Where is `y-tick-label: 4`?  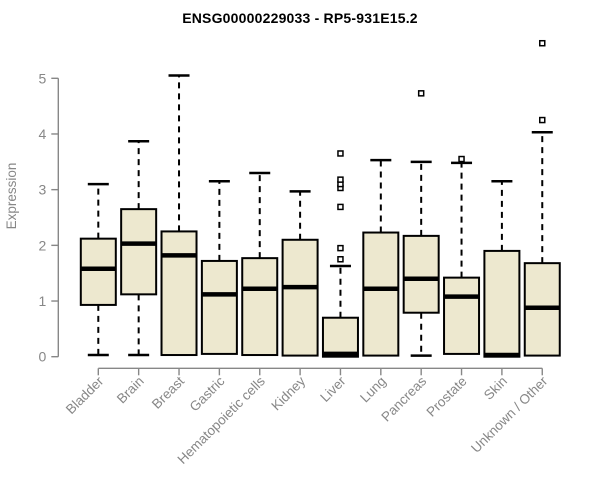
y-tick-label: 4 is located at coordinates (43, 134).